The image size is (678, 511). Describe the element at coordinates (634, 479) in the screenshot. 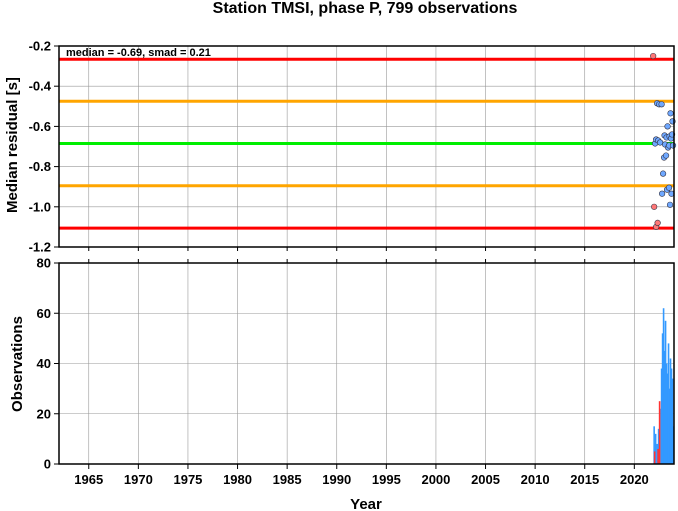

I see `x-tick-label: 2020` at that location.